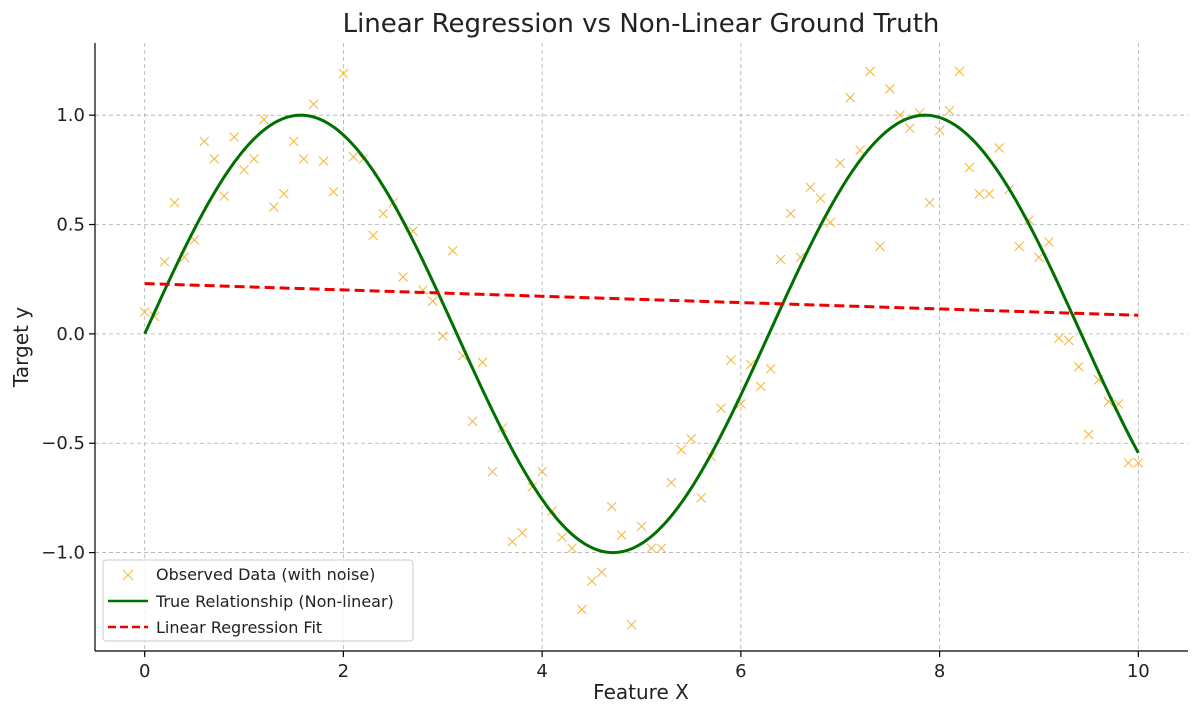 This screenshot has height=716, width=1200. What do you see at coordinates (1138, 671) in the screenshot?
I see `x-tick-label: 10` at bounding box center [1138, 671].